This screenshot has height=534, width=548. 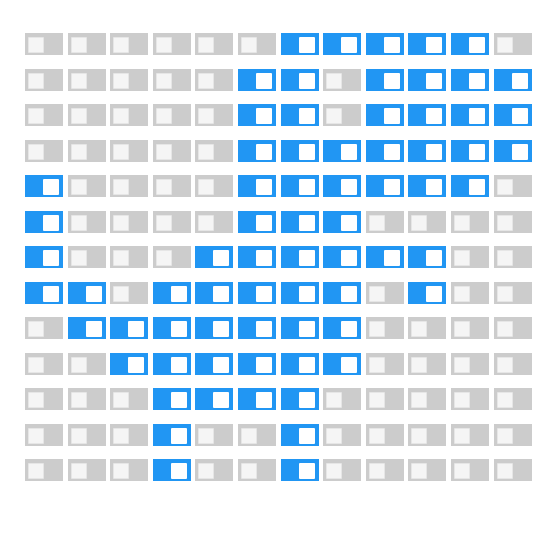 What do you see at coordinates (87, 115) in the screenshot?
I see `toggle-switch-r3-c2` at bounding box center [87, 115].